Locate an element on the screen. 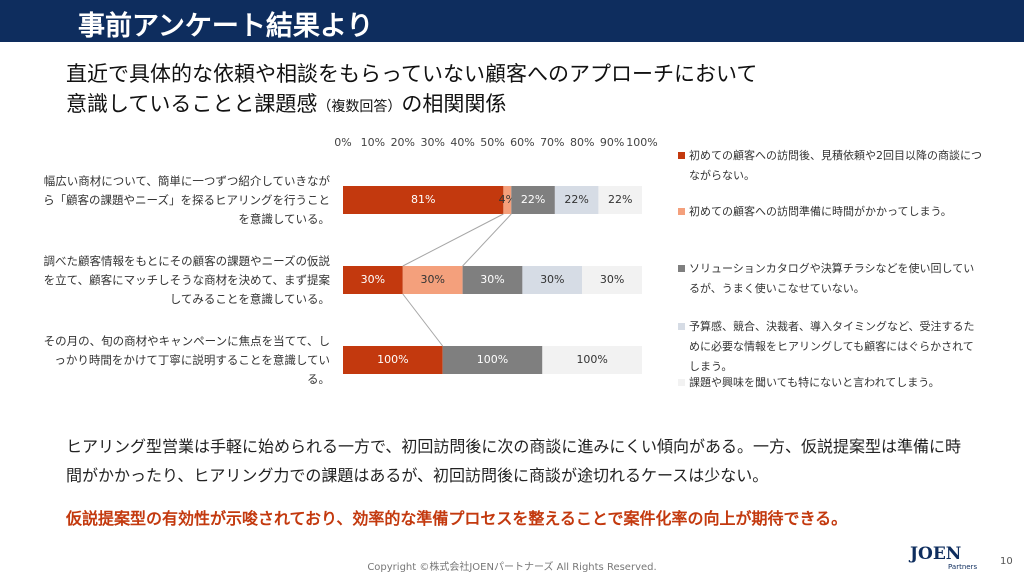  header-title: 事前アンケート結果より is located at coordinates (226, 26).